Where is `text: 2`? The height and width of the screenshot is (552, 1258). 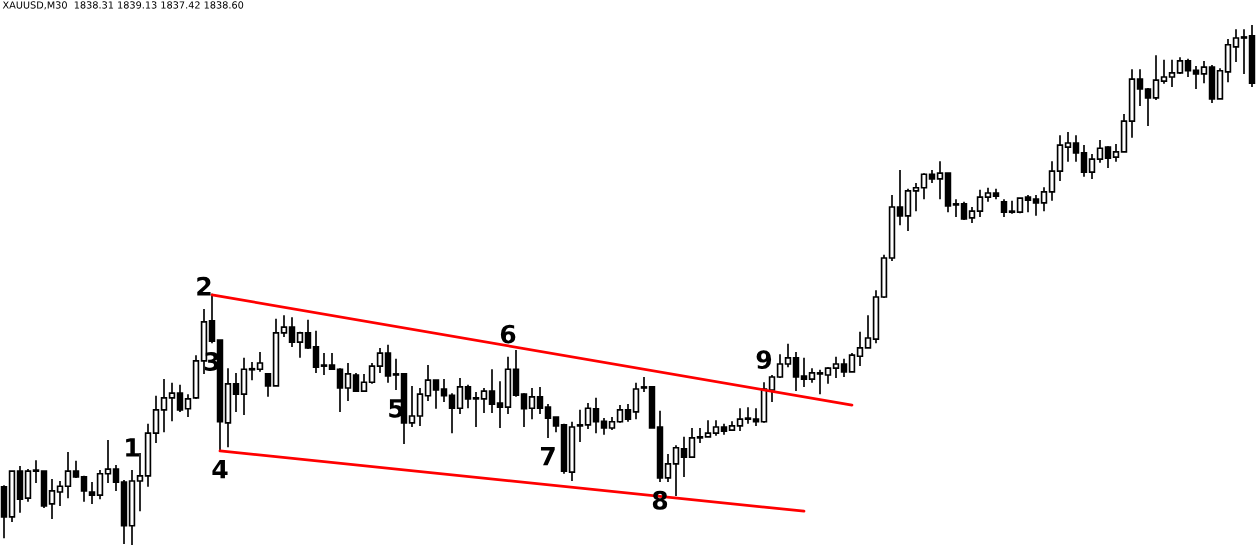
text: 2 is located at coordinates (204, 286).